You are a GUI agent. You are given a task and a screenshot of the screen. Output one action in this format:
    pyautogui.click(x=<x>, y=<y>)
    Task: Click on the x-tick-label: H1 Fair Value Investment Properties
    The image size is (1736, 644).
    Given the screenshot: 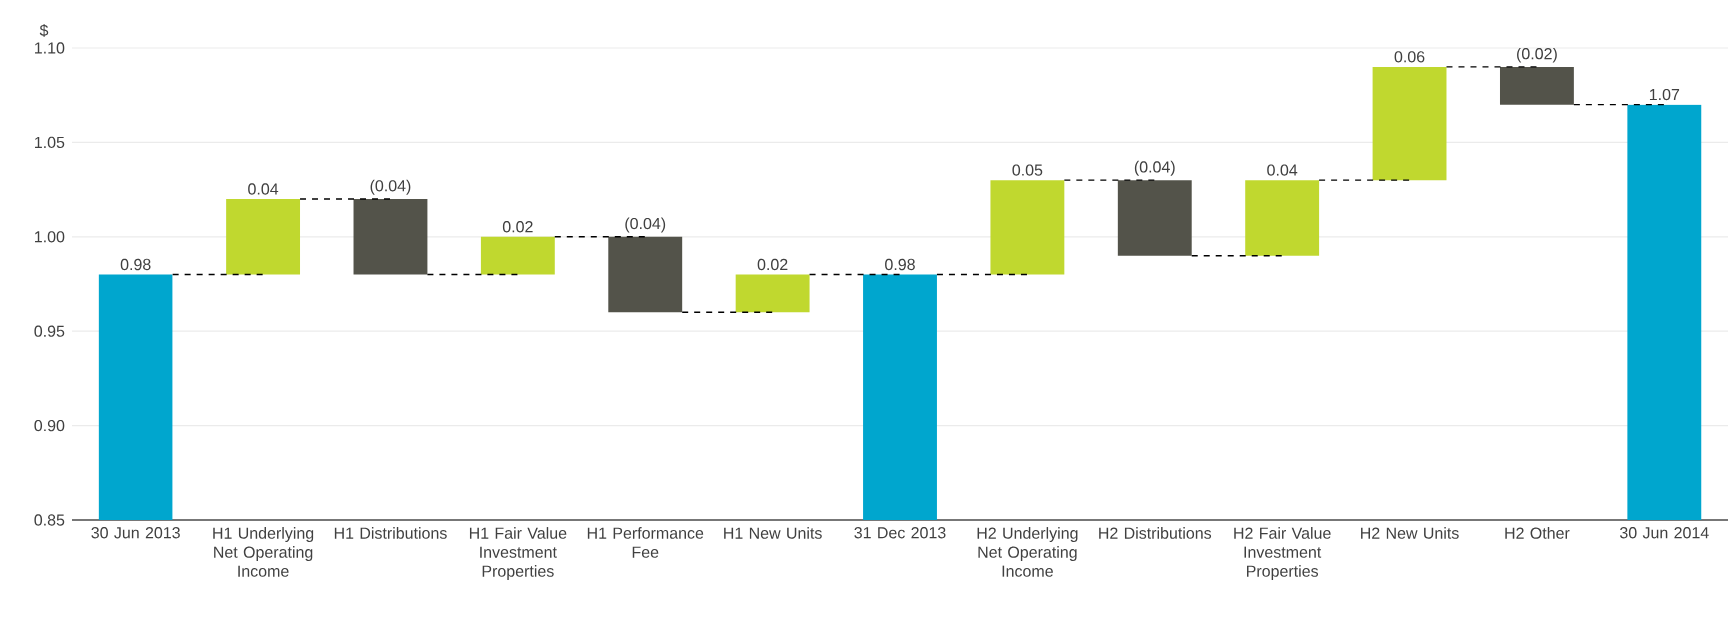 What is the action you would take?
    pyautogui.click(x=518, y=553)
    